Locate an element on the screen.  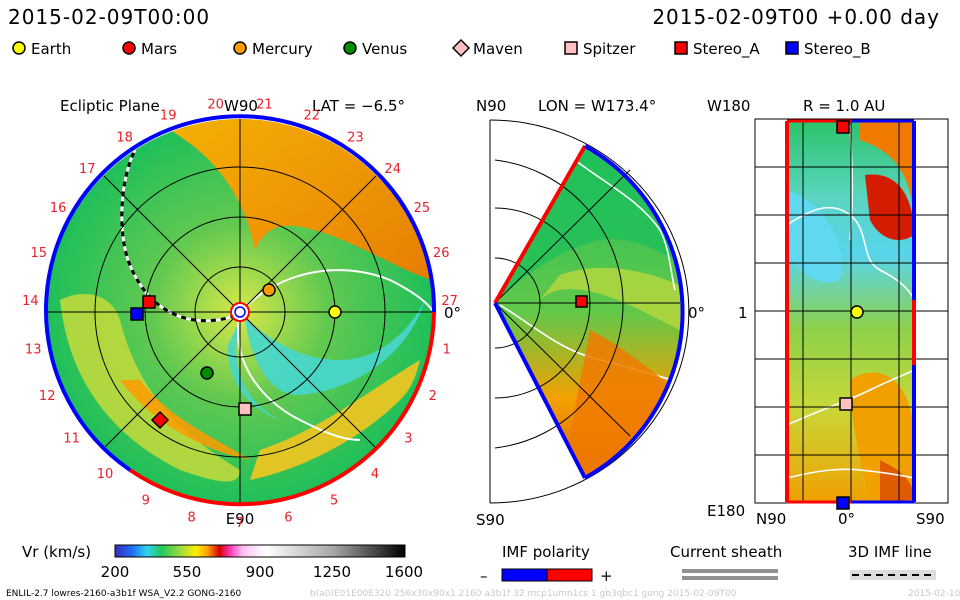
legend-label: Mars is located at coordinates (159, 49).